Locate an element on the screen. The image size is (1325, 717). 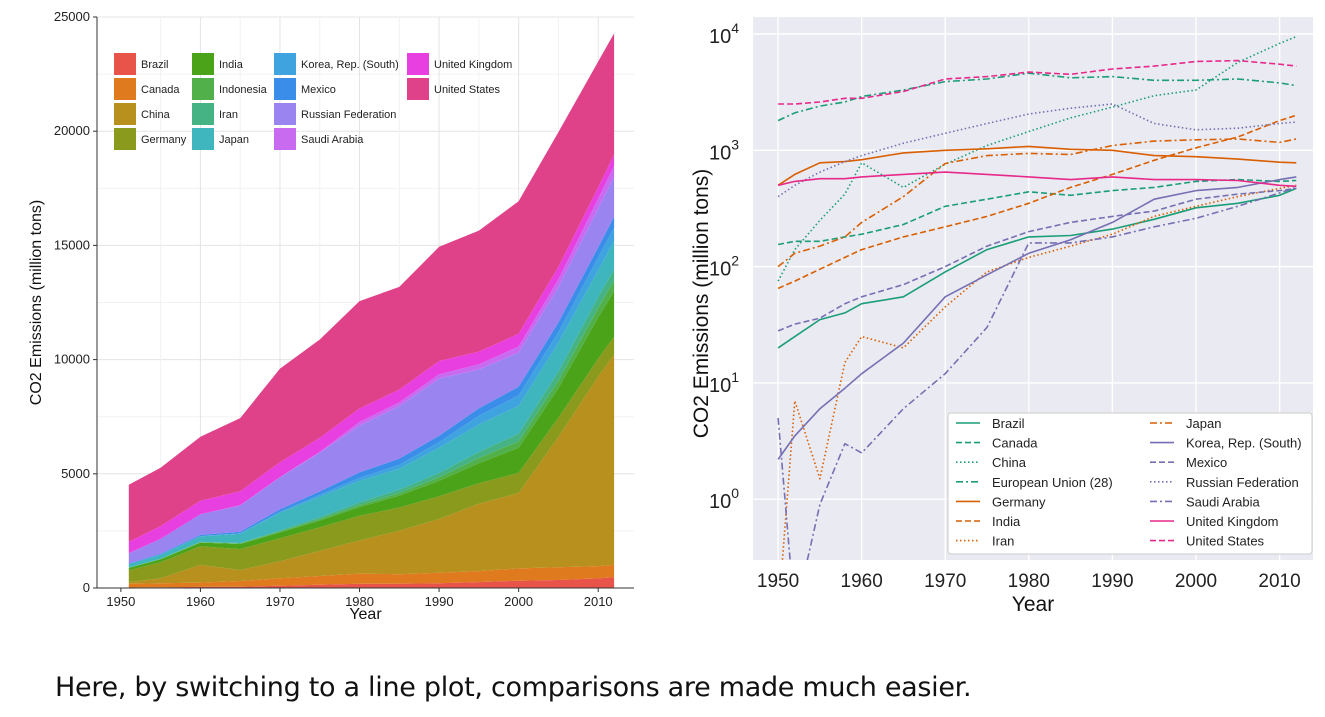
line-russian-federation is located at coordinates (1037, 150).